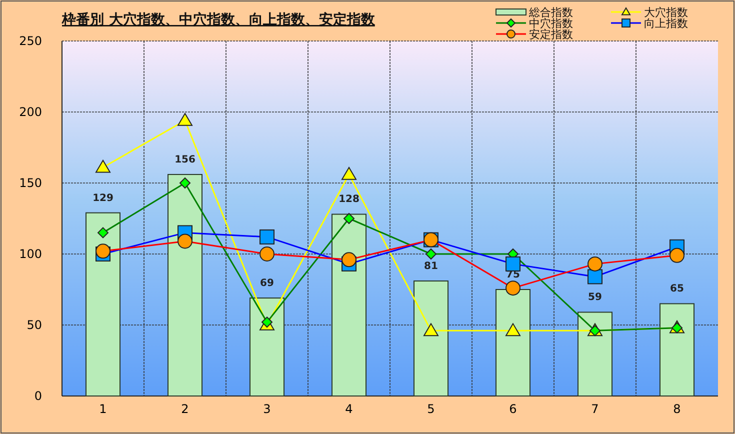 The width and height of the screenshot is (735, 434). What do you see at coordinates (431, 266) in the screenshot?
I see `data-label: 81` at bounding box center [431, 266].